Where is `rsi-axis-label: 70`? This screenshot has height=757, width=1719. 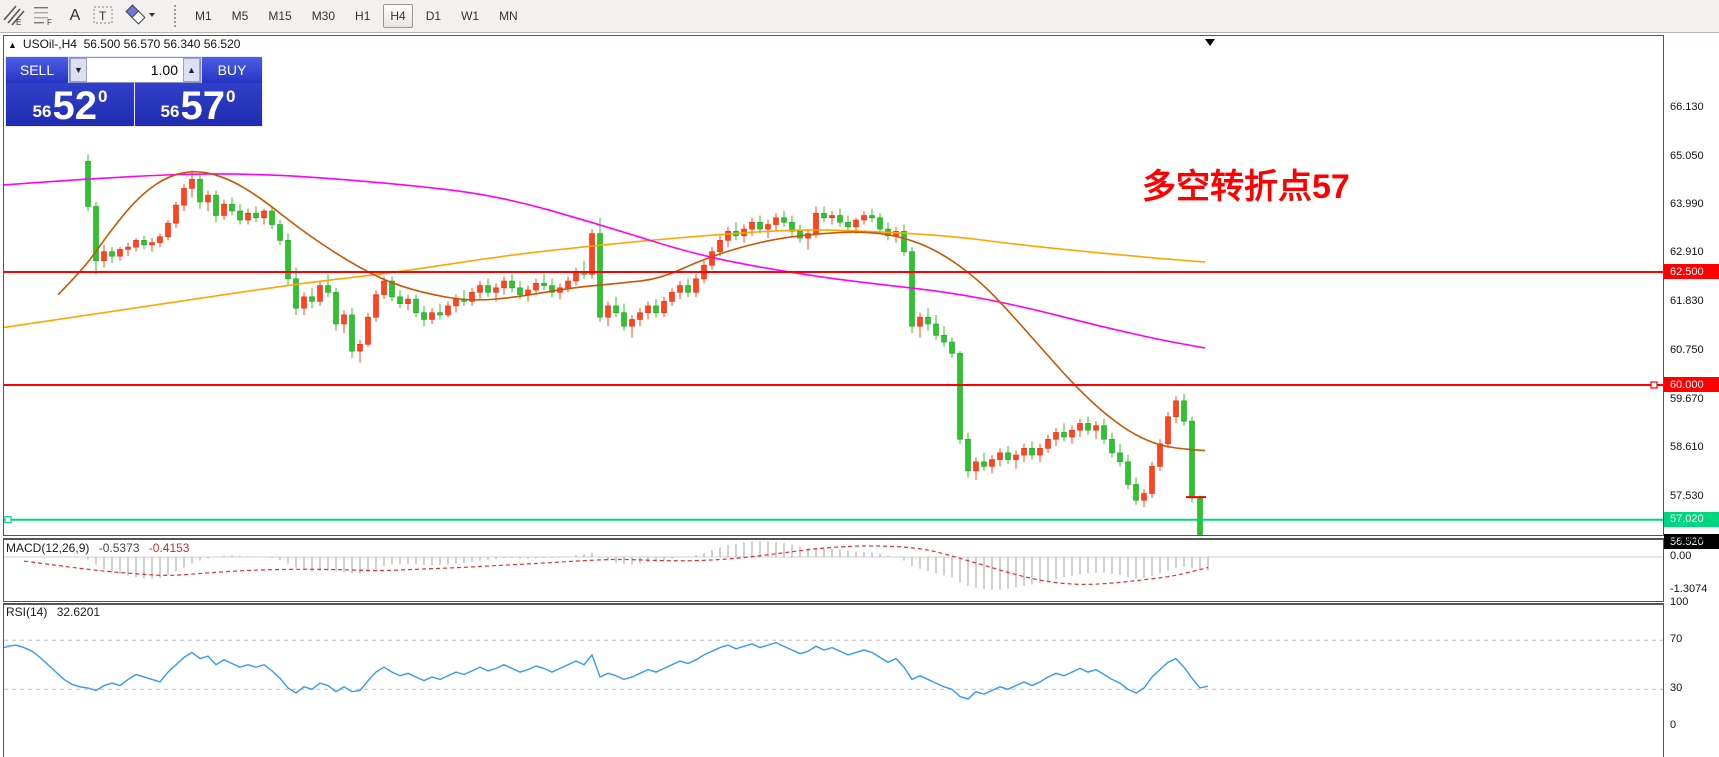 rsi-axis-label: 70 is located at coordinates (1676, 639).